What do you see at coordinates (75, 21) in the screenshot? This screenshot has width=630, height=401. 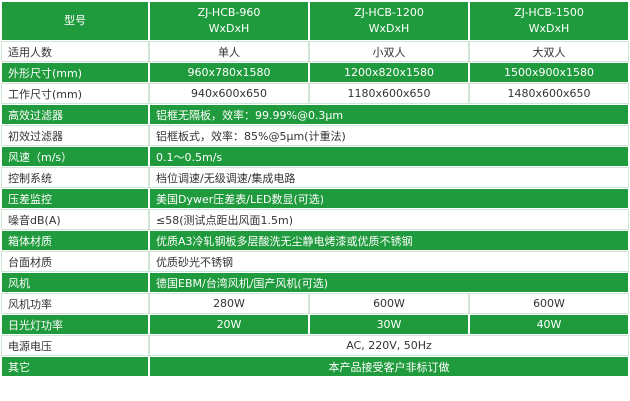 I see `header-label: 型号` at bounding box center [75, 21].